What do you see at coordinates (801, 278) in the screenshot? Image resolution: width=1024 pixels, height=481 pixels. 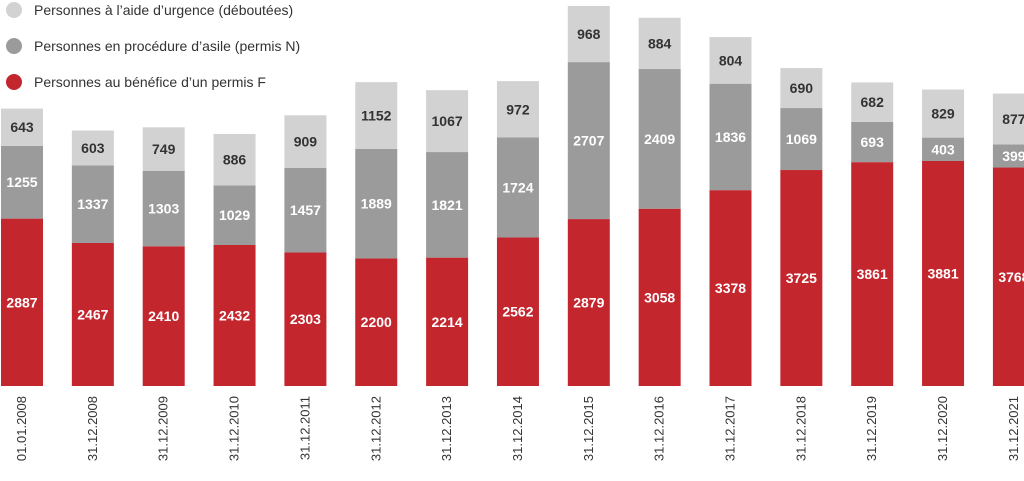 I see `data-label-permit-f: 3725` at bounding box center [801, 278].